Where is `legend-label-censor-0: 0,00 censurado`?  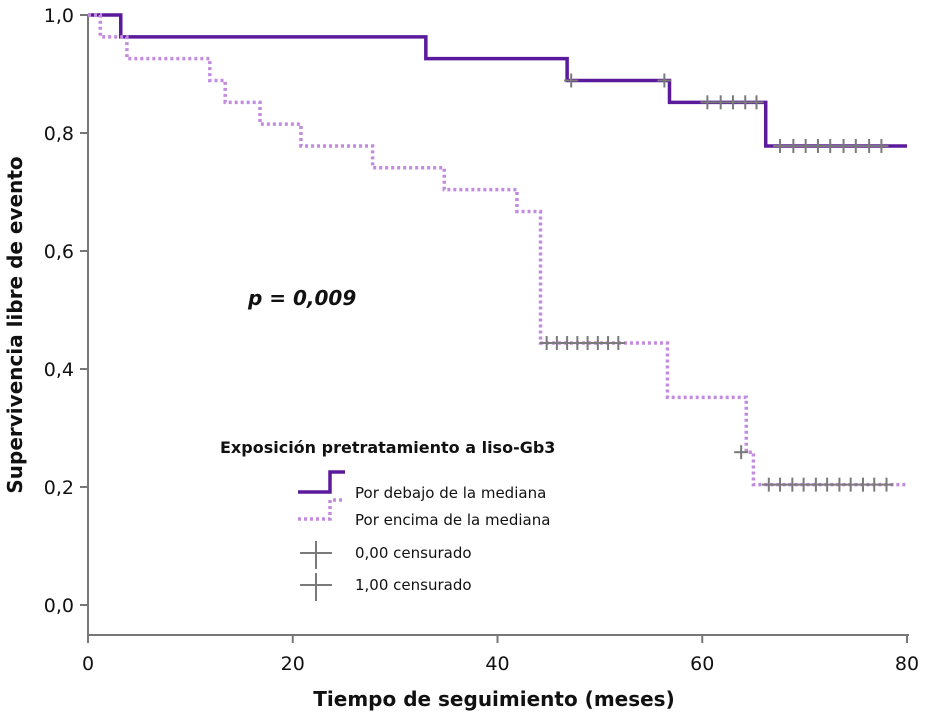
legend-label-censor-0: 0,00 censurado is located at coordinates (413, 553).